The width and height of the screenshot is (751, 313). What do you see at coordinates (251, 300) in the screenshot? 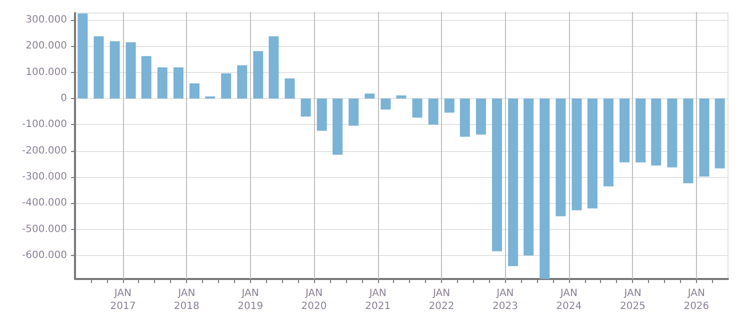
I see `x-tick-label: JAN 2019` at bounding box center [251, 300].